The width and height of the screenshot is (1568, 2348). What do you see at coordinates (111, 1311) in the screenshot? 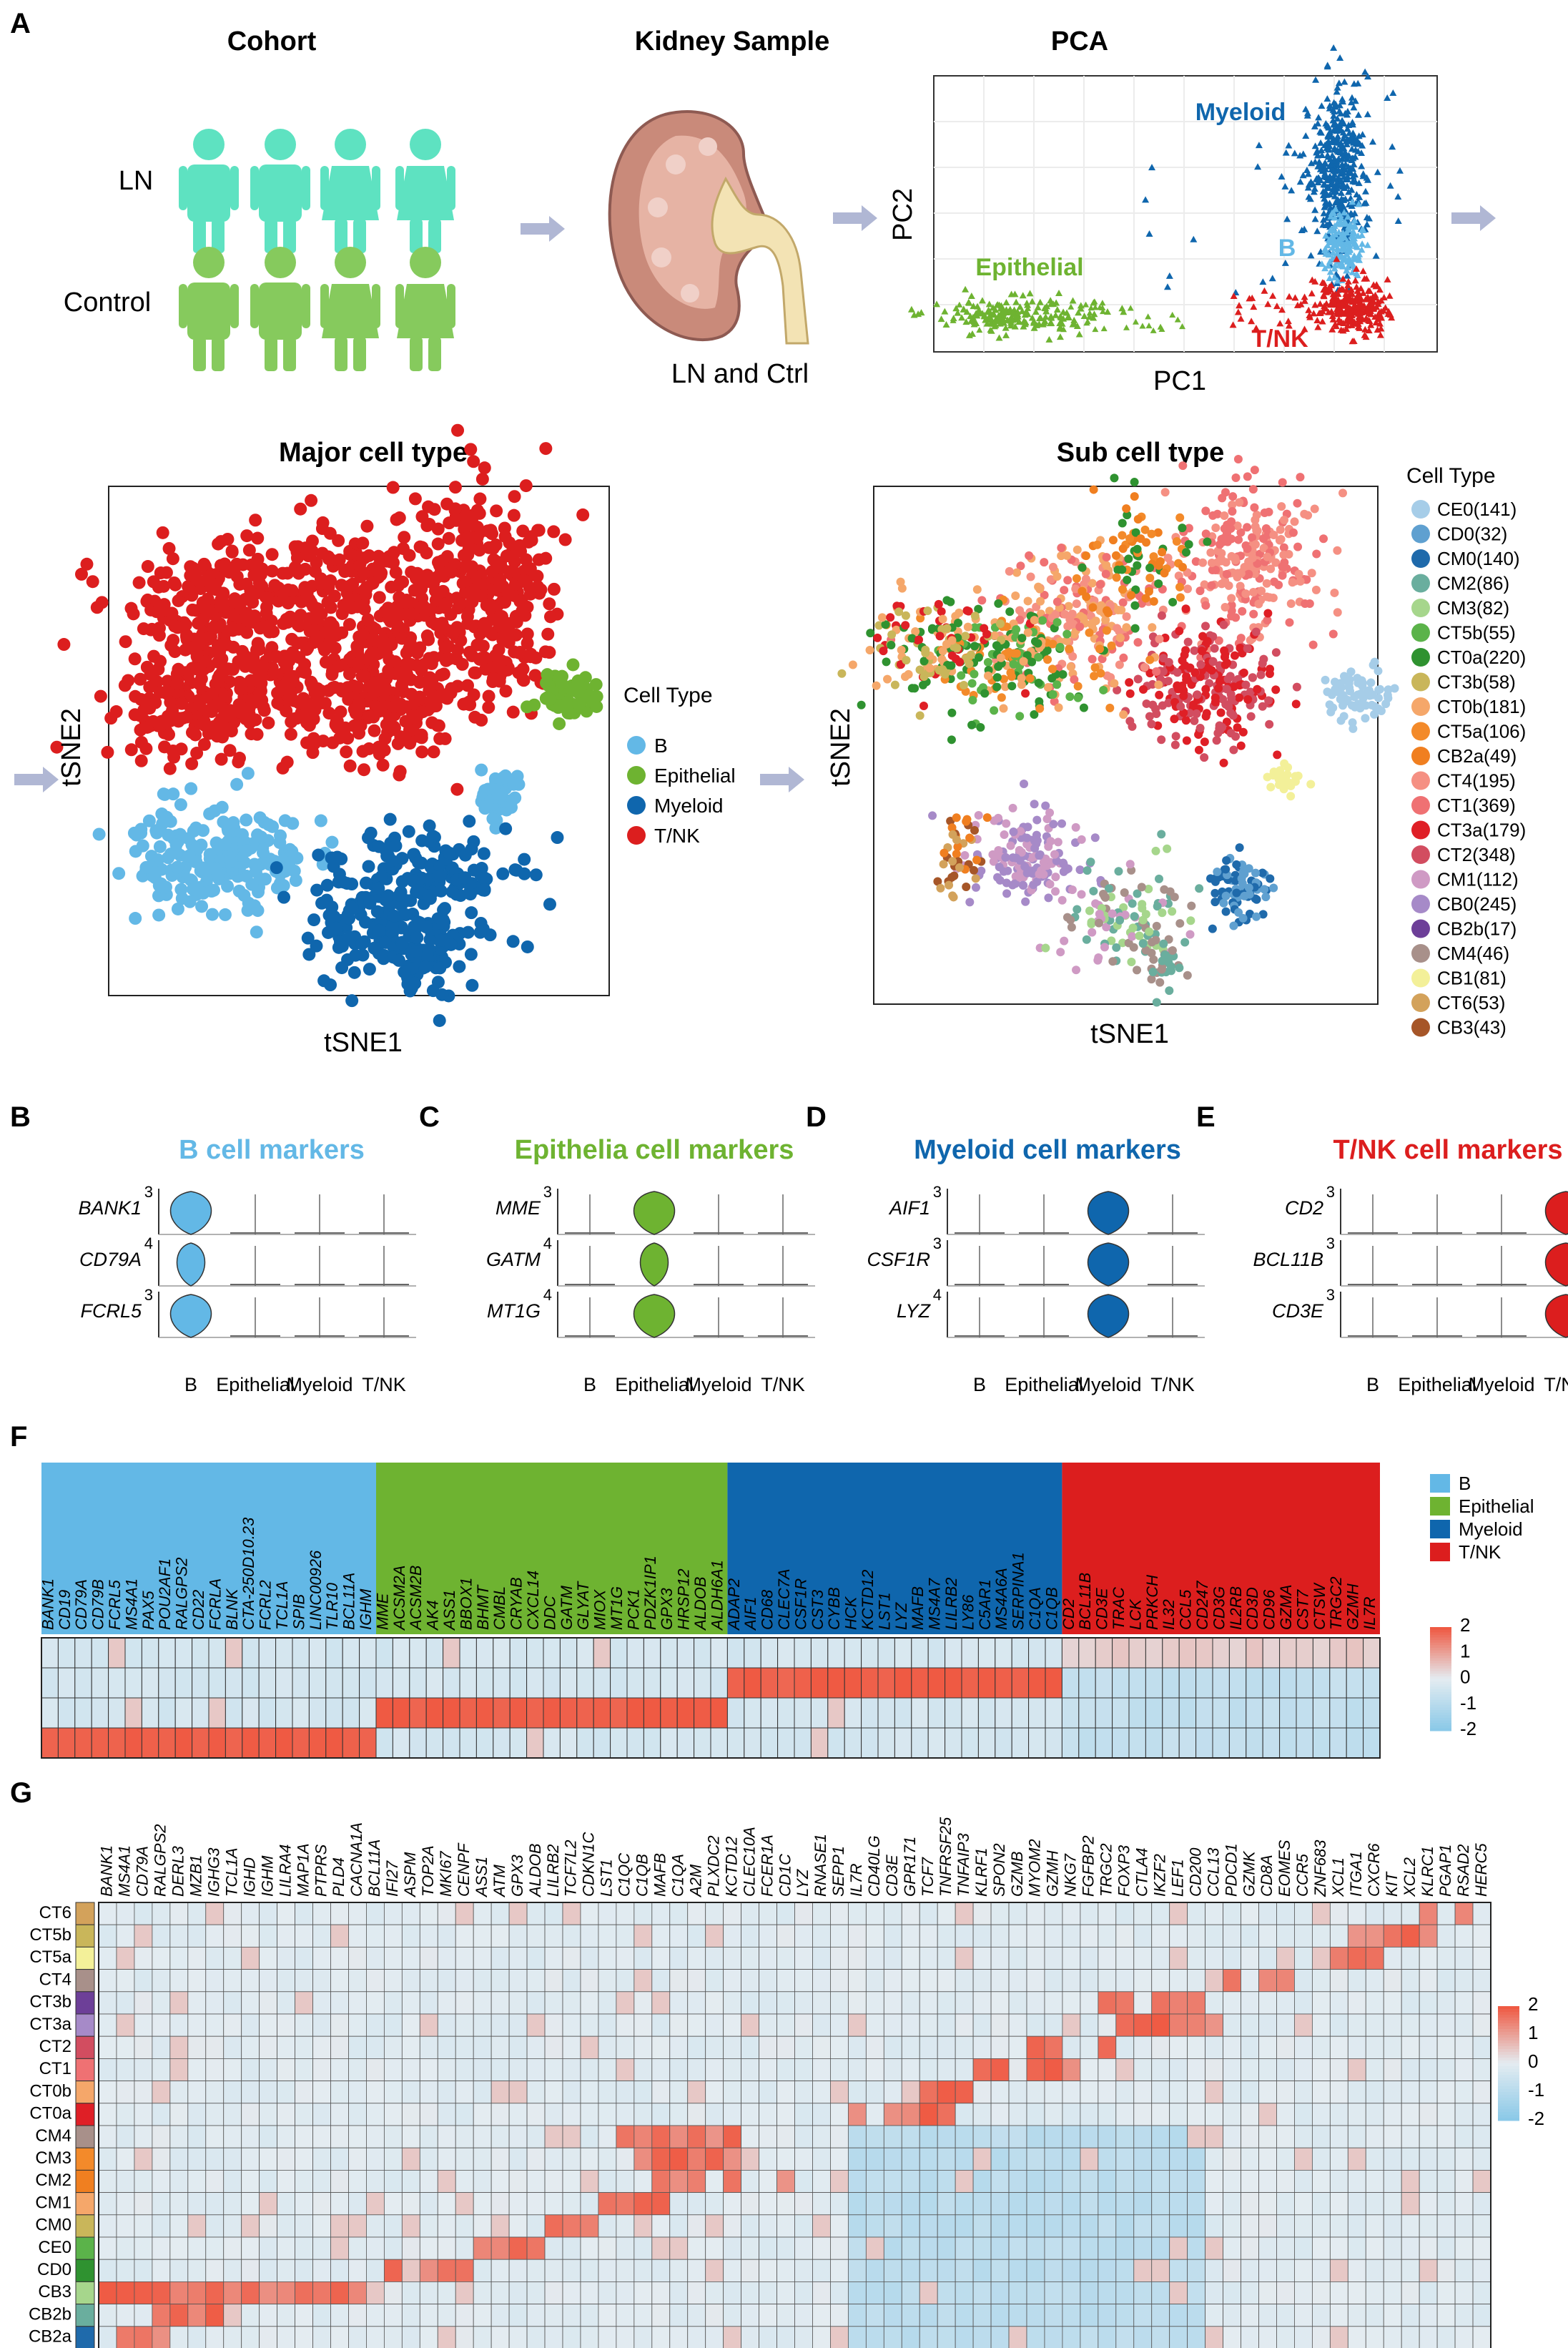
I see `violin-gene-label: FCRL5` at bounding box center [111, 1311].